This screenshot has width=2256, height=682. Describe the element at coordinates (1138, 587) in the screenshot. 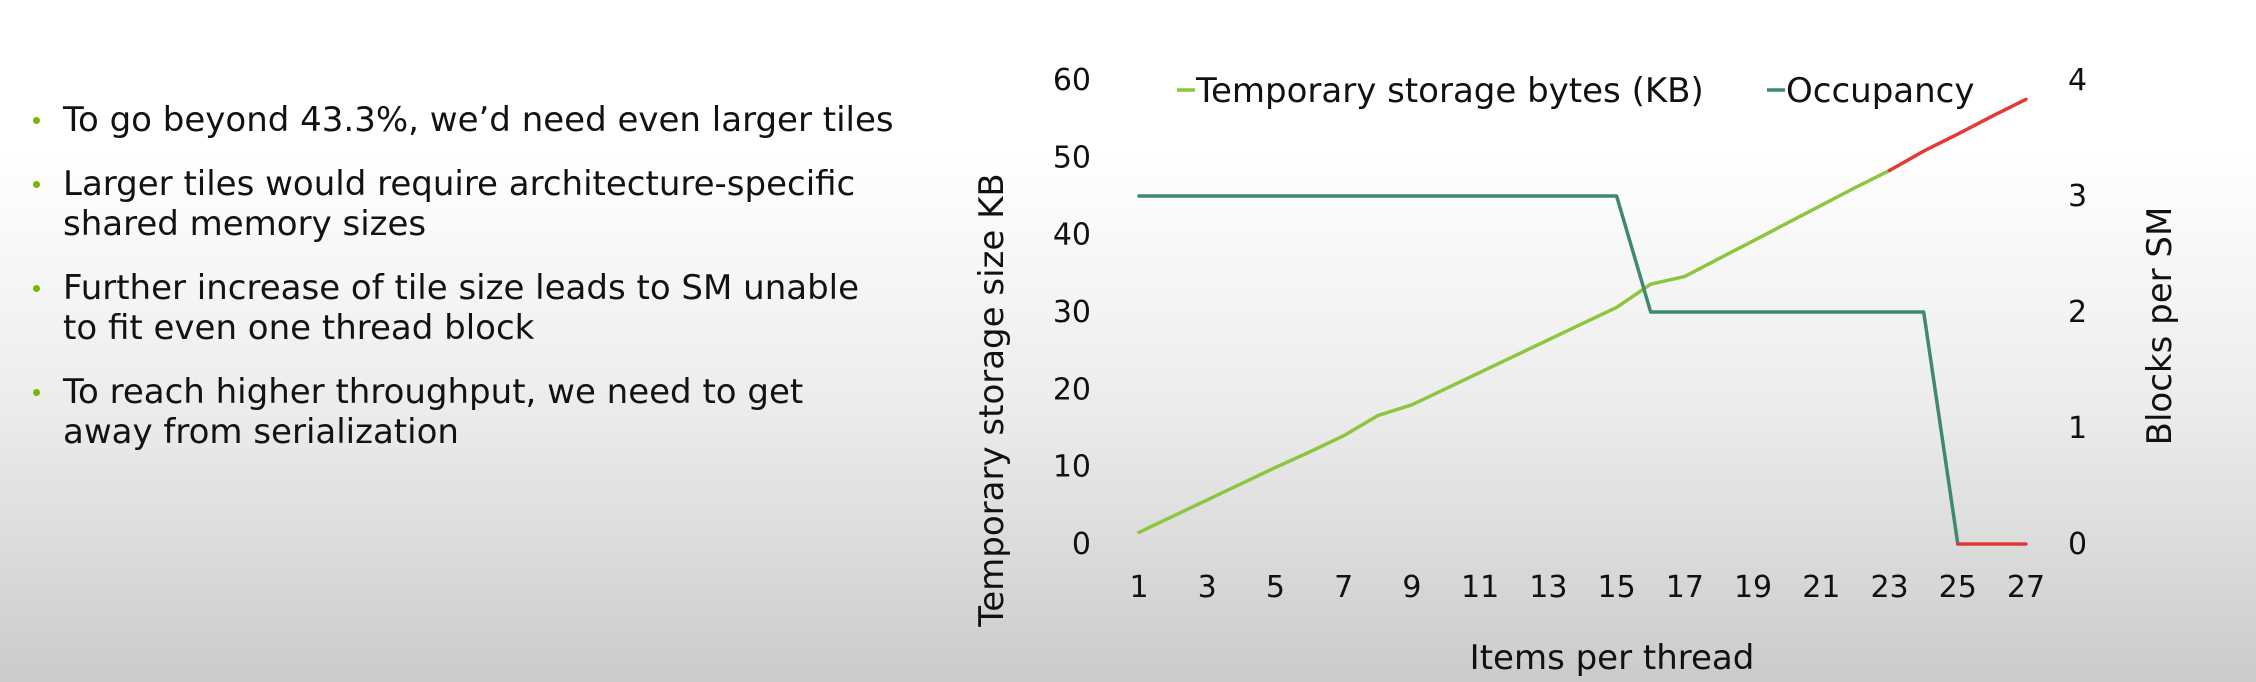

I see `x-tick-label: 1` at that location.